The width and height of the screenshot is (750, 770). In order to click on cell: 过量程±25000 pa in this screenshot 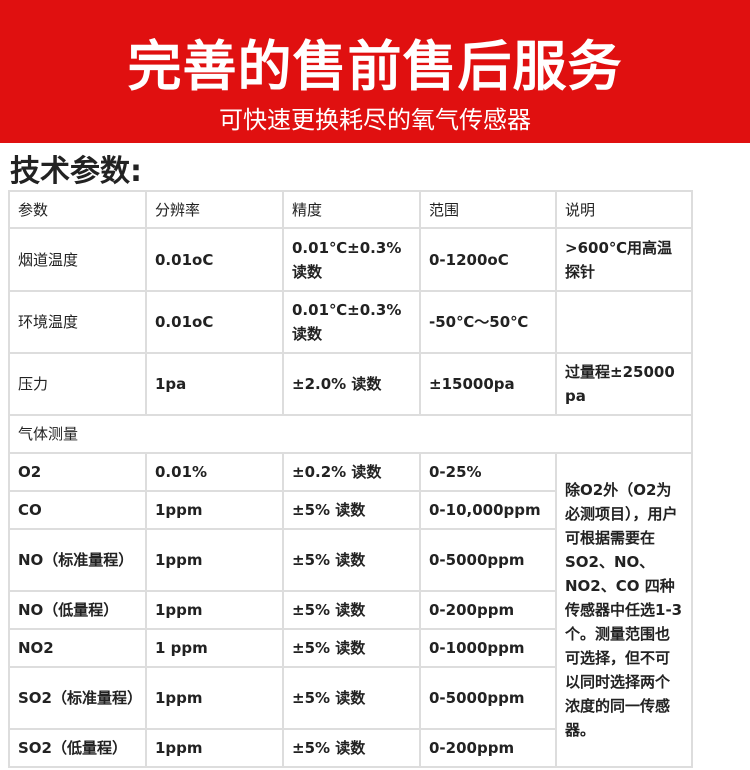, I will do `click(624, 384)`.